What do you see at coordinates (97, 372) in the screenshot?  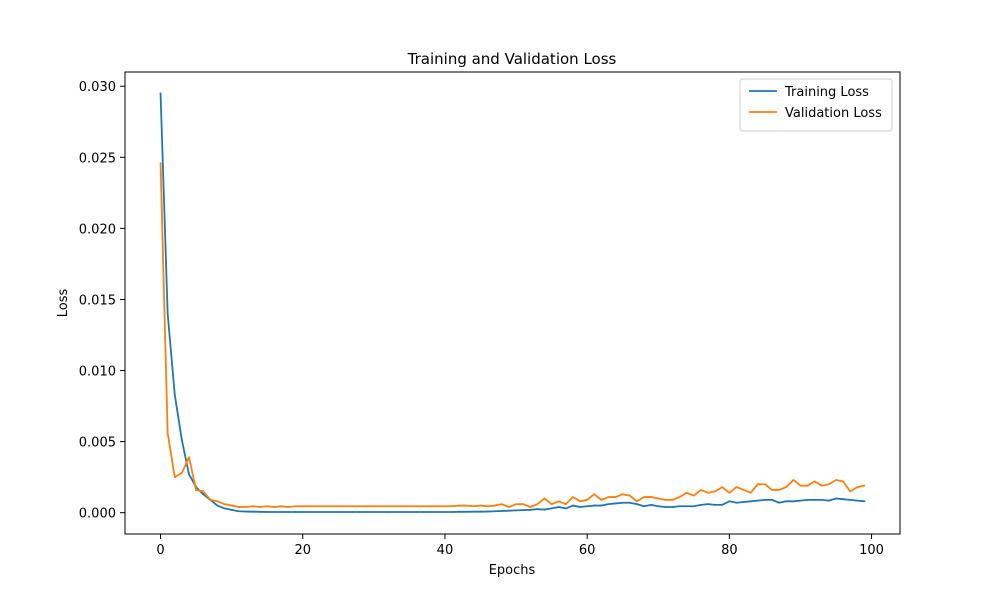 I see `y-tick-label: 0.010` at bounding box center [97, 372].